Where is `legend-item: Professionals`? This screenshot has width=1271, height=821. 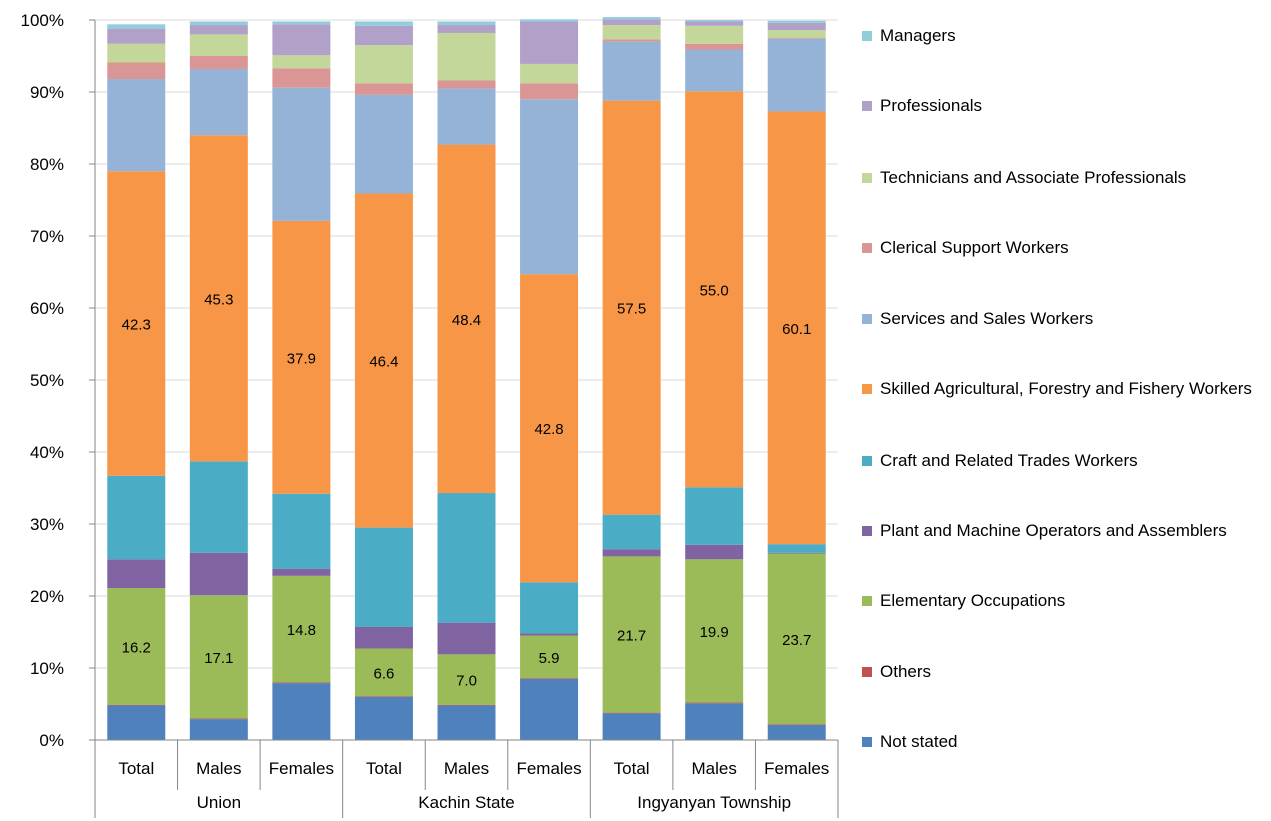
legend-item: Professionals is located at coordinates (1061, 105).